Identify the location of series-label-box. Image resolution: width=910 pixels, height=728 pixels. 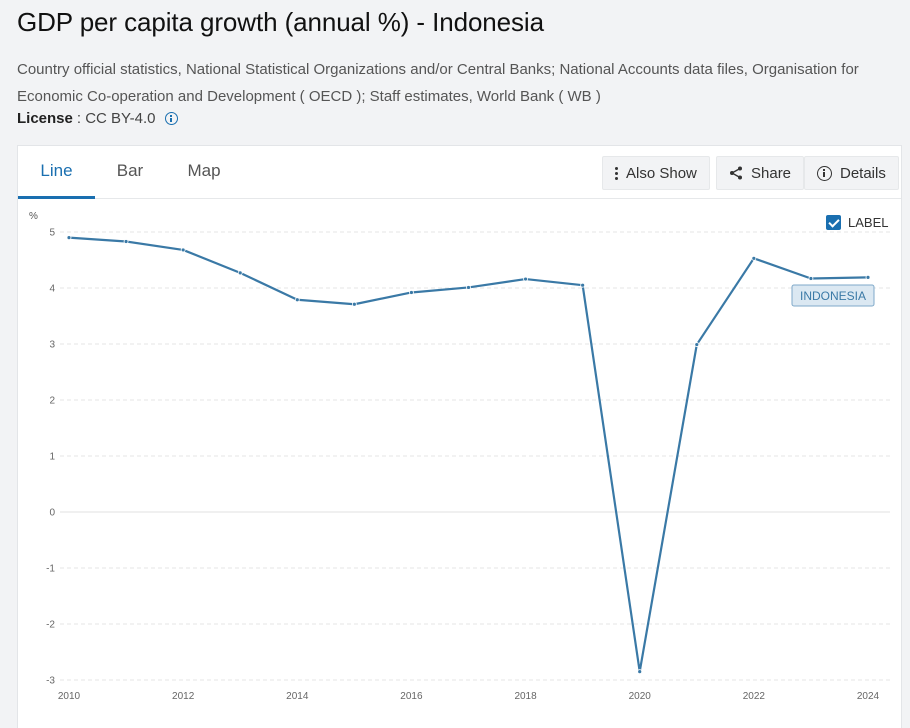
(833, 295).